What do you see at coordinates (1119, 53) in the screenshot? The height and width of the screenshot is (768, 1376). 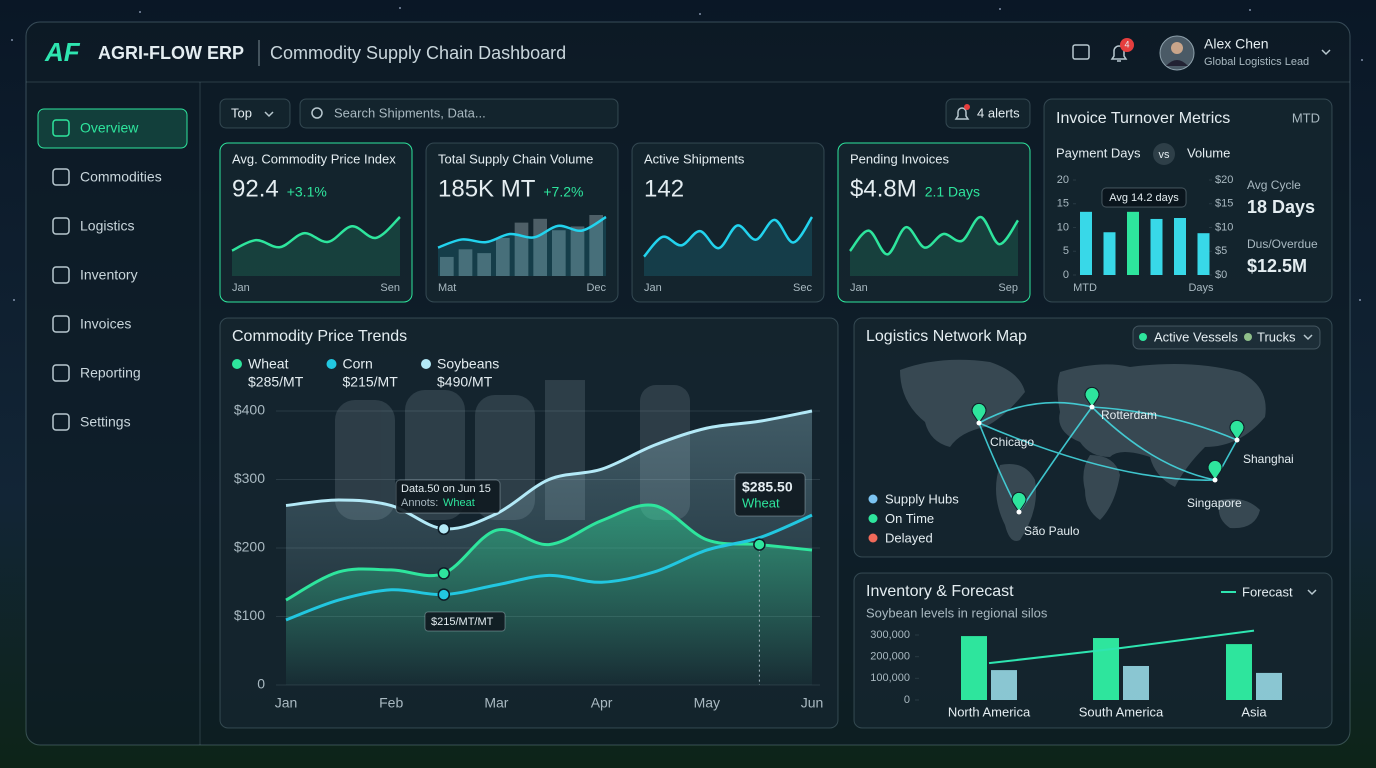 I see `bell-icon` at bounding box center [1119, 53].